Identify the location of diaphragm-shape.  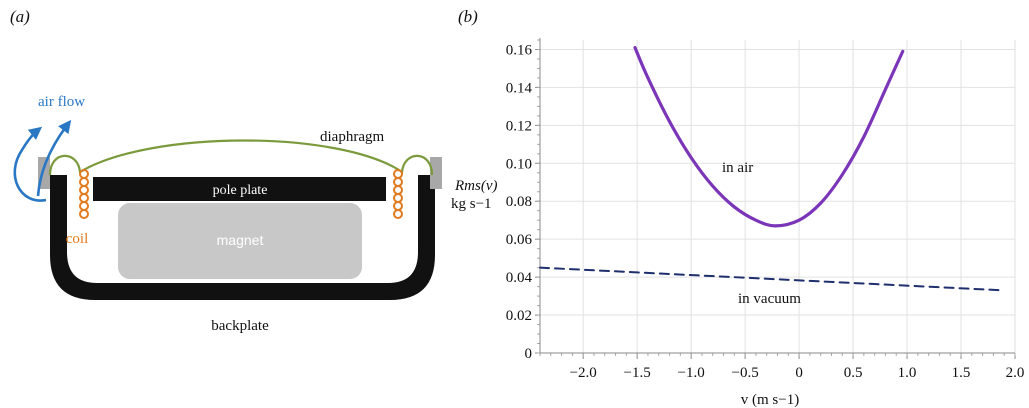
(241, 157).